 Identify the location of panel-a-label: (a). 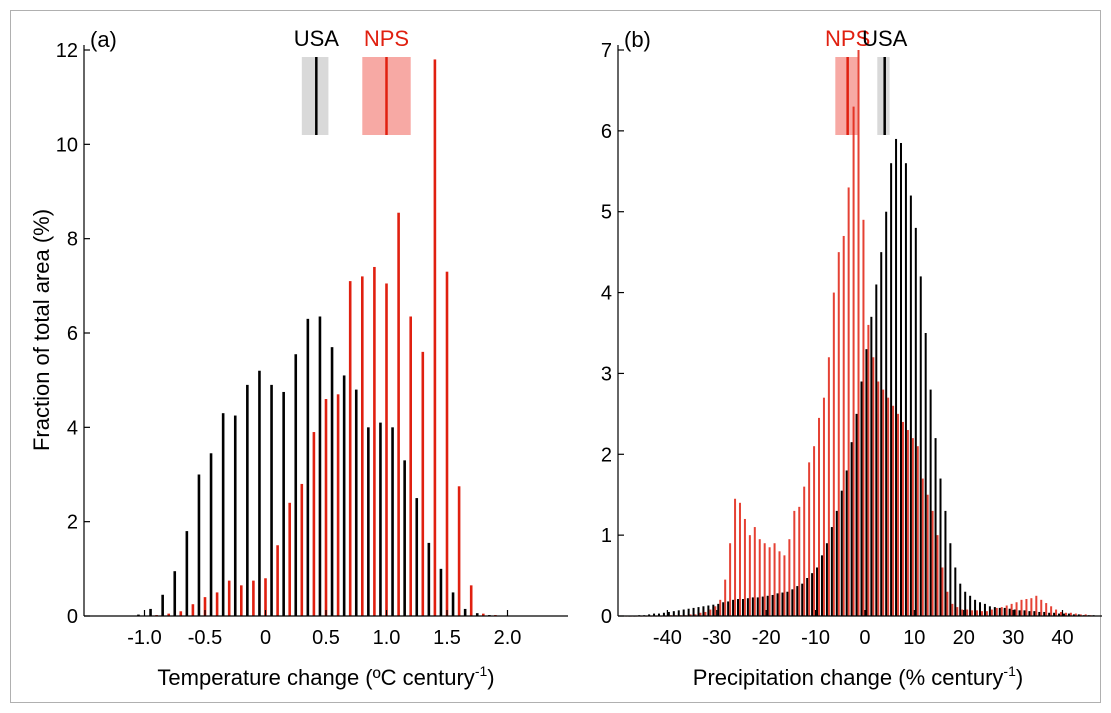
(103, 39).